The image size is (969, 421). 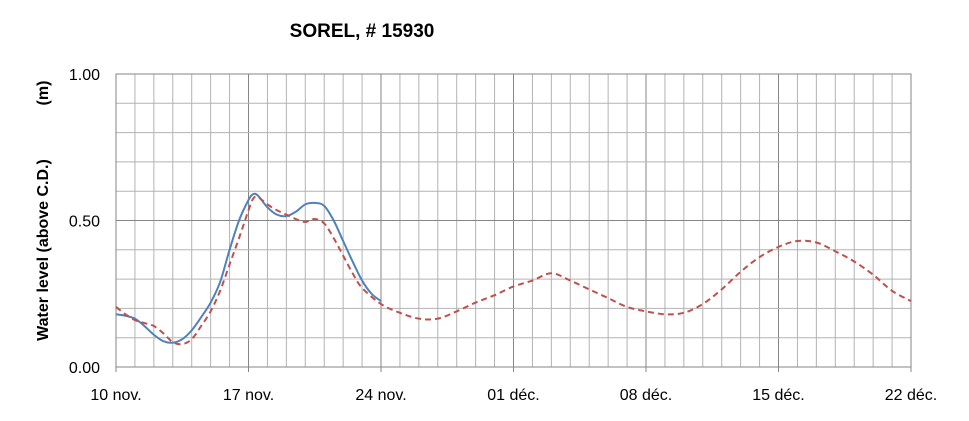 What do you see at coordinates (43, 93) in the screenshot?
I see `y-axis-unit: (m)` at bounding box center [43, 93].